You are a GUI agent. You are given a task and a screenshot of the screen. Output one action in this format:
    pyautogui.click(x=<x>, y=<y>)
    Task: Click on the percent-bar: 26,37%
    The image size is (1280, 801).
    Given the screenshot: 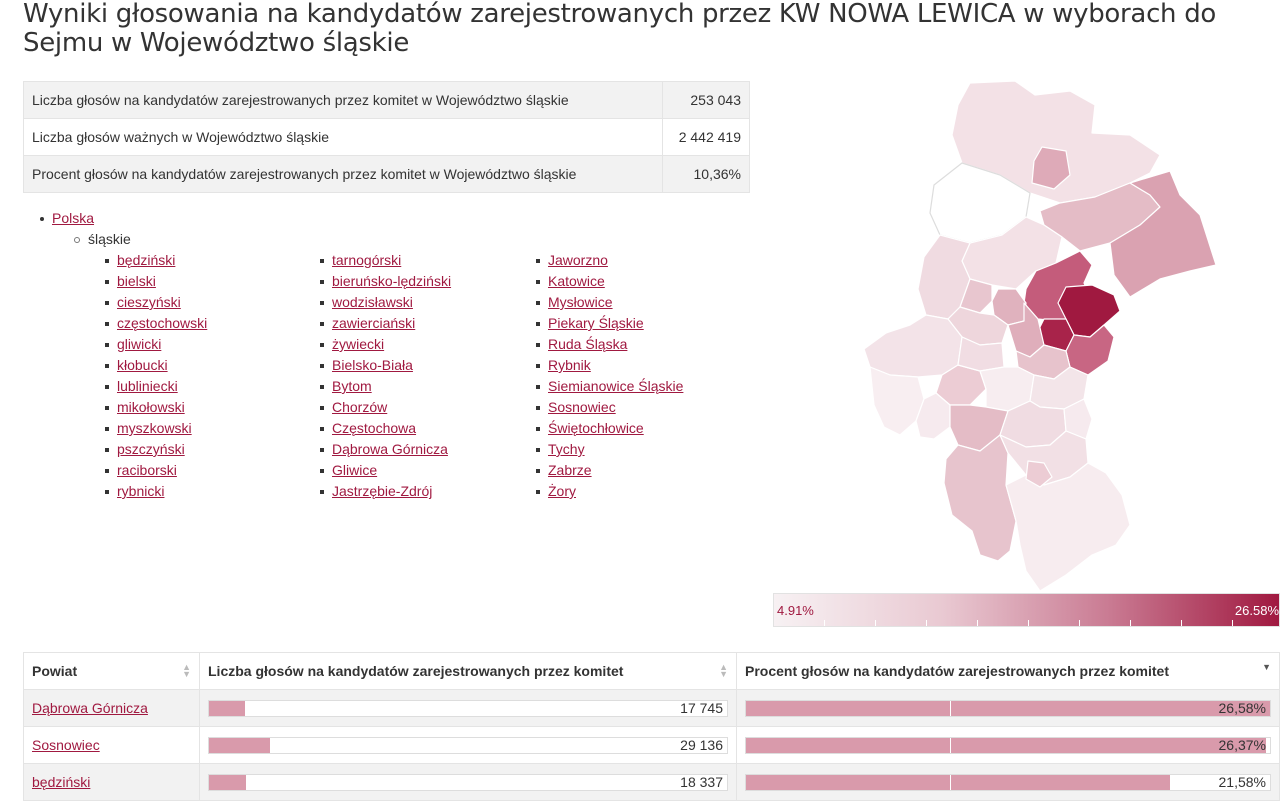 What is the action you would take?
    pyautogui.click(x=1008, y=745)
    